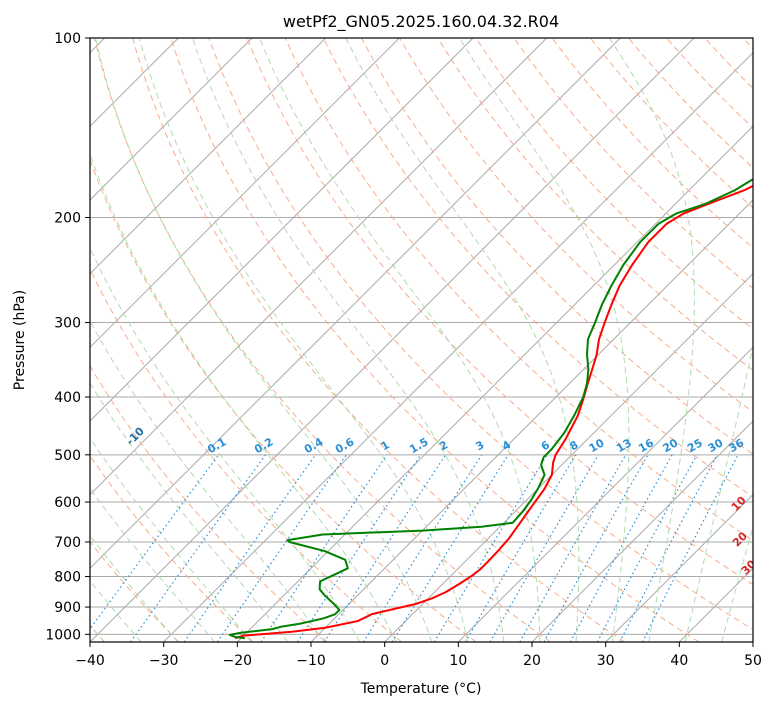  What do you see at coordinates (532, 661) in the screenshot?
I see `x-tick-label: 20` at bounding box center [532, 661].